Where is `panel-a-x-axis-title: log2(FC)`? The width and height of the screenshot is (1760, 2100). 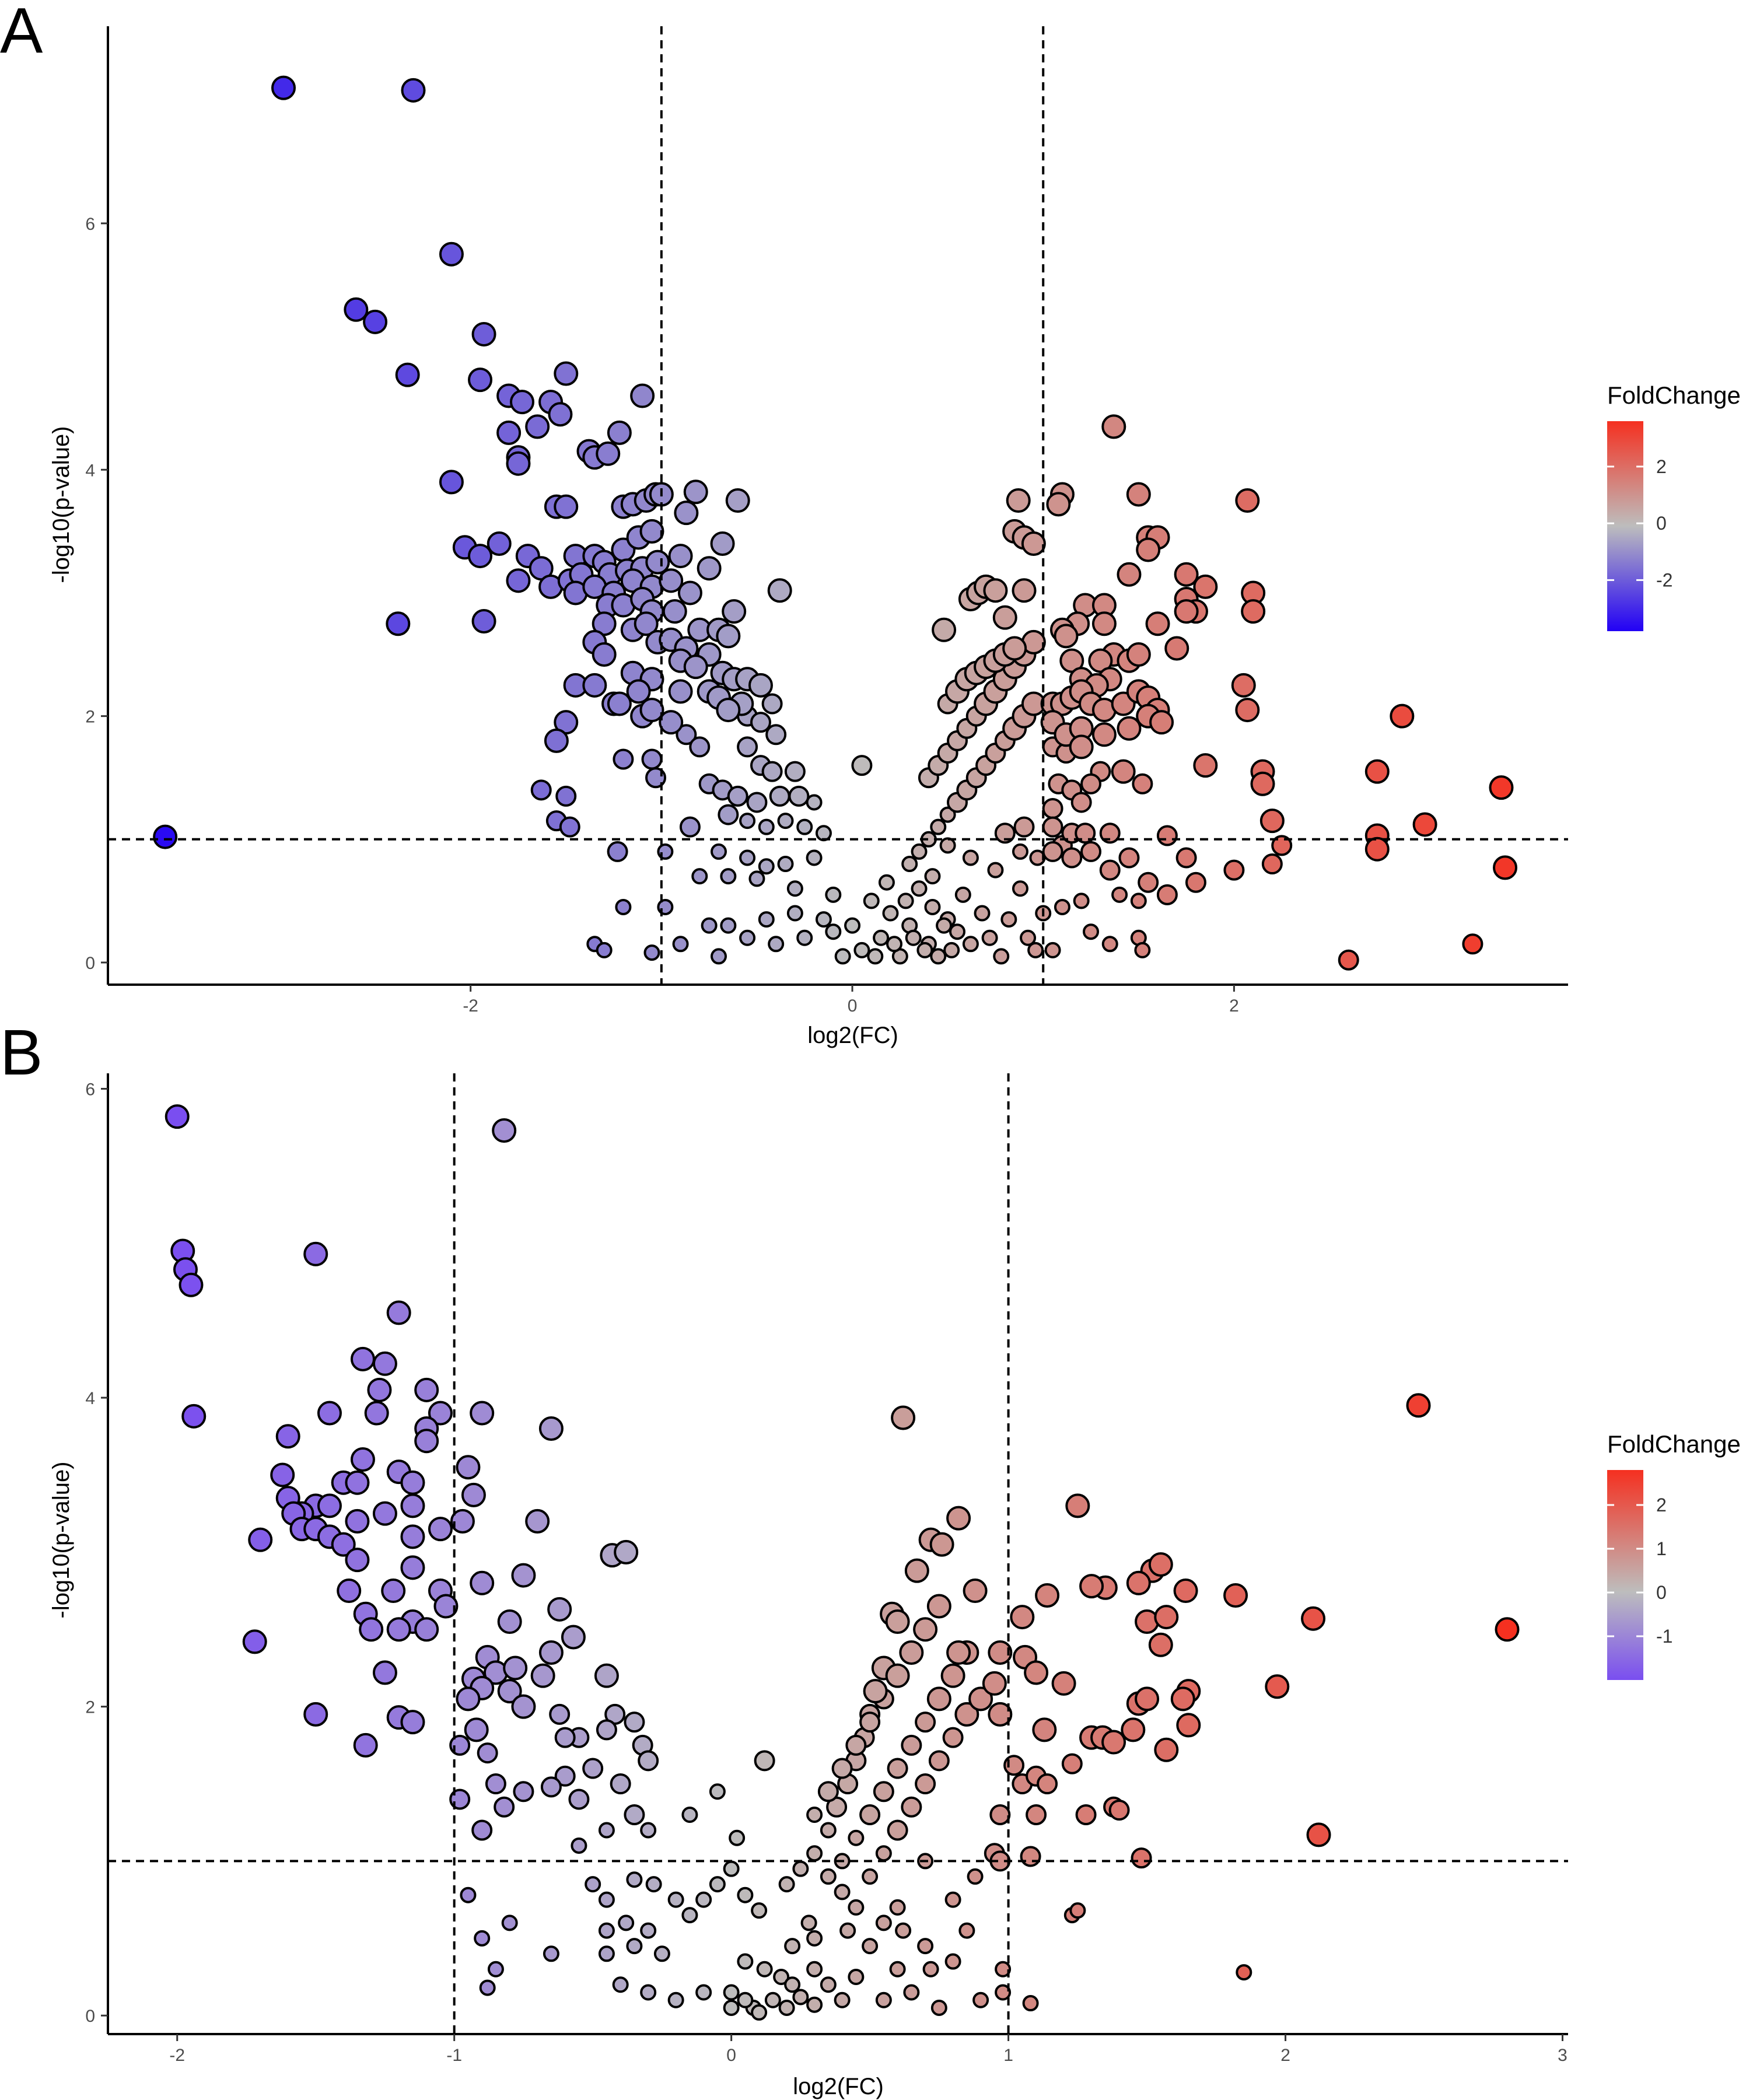
panel-a-x-axis-title: log2(FC) is located at coordinates (852, 1035).